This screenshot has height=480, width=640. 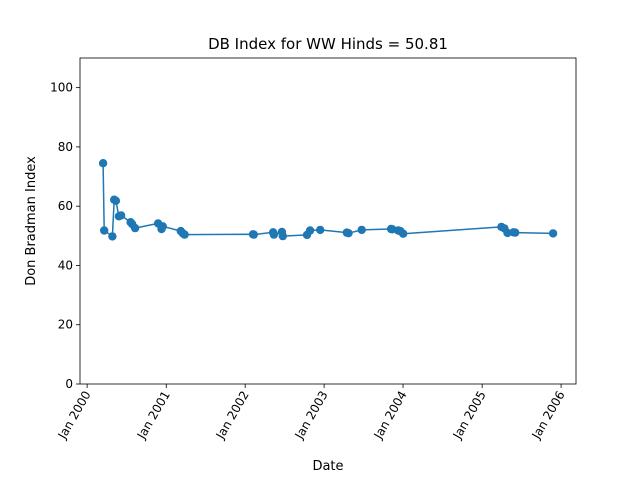 What do you see at coordinates (328, 200) in the screenshot?
I see `series-line` at bounding box center [328, 200].